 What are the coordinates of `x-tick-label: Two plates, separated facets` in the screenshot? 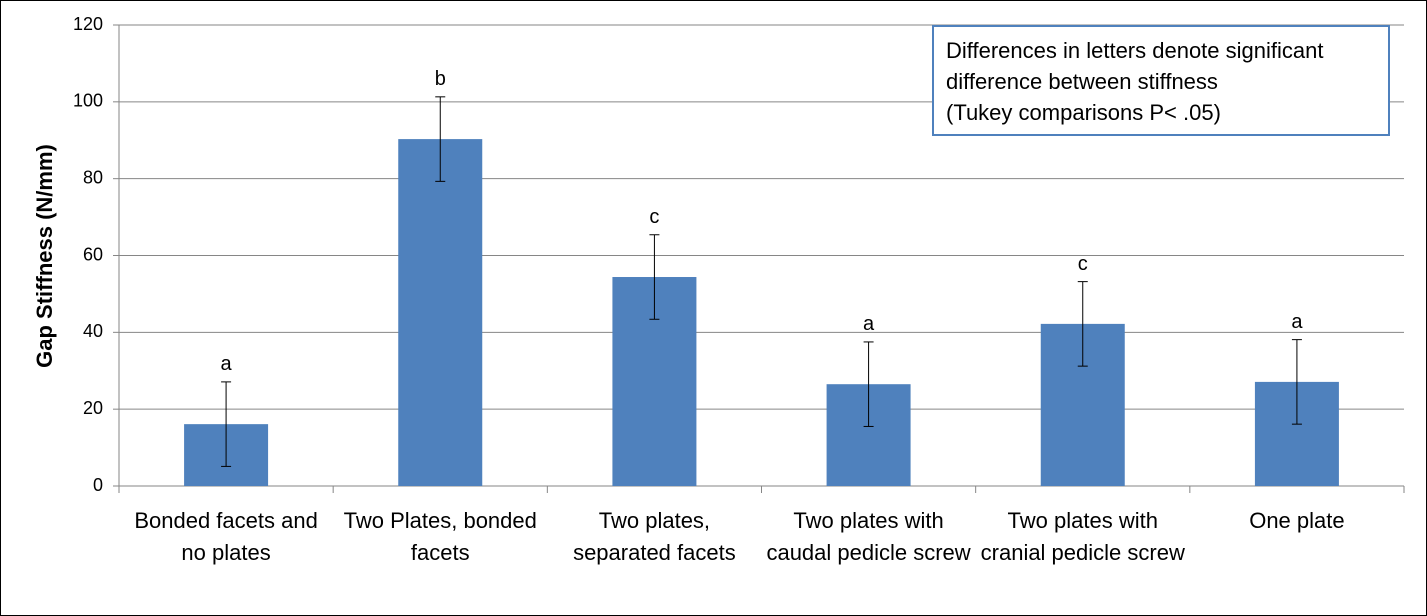 It's located at (654, 536).